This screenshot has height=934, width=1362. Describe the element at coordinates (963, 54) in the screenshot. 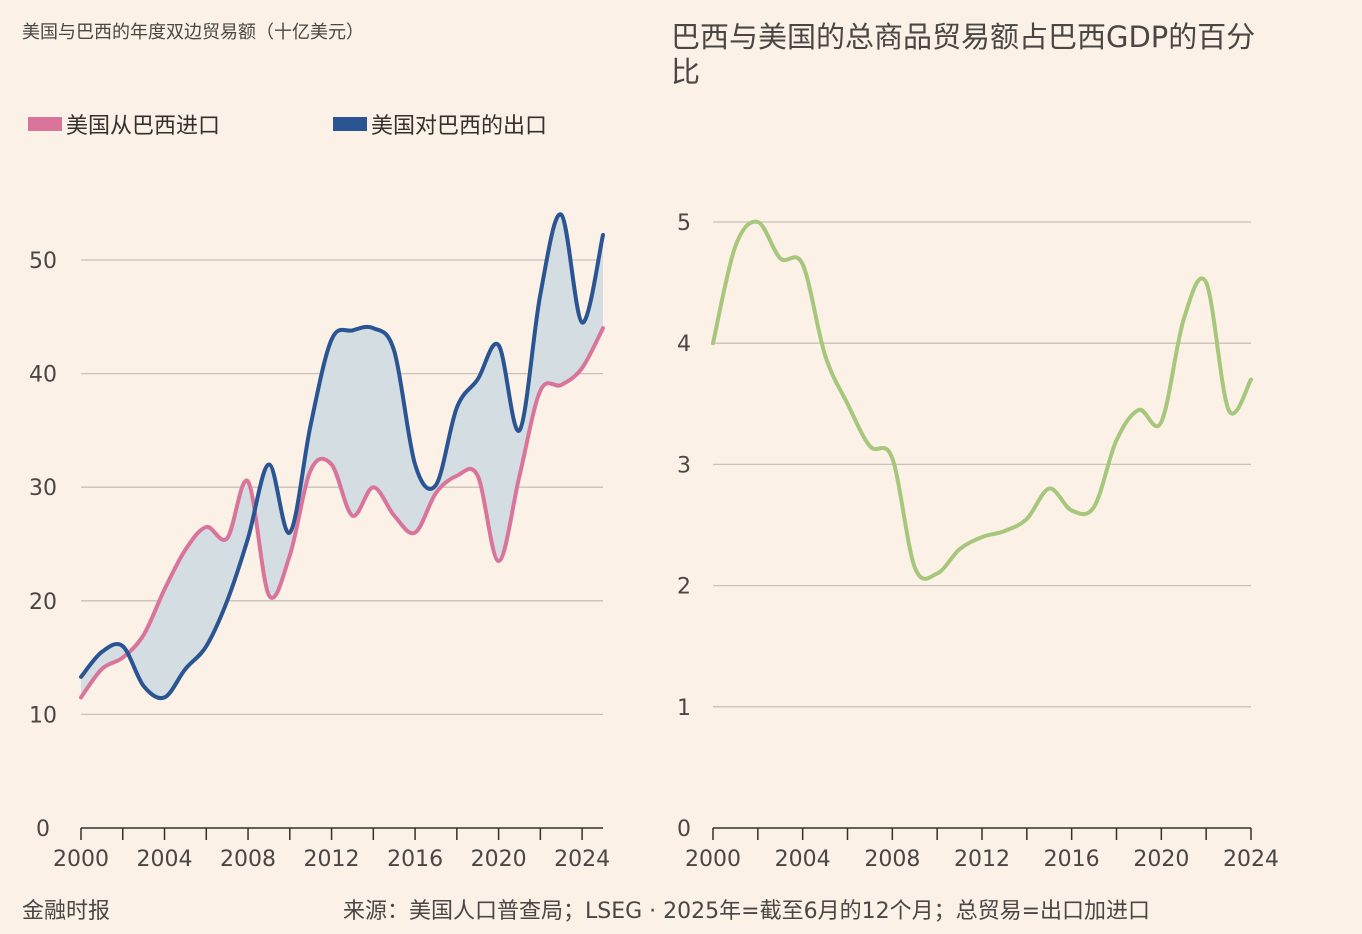

I see `right-chart-title: 巴西与美国的总商品贸易额占巴西GDP的百分比` at that location.